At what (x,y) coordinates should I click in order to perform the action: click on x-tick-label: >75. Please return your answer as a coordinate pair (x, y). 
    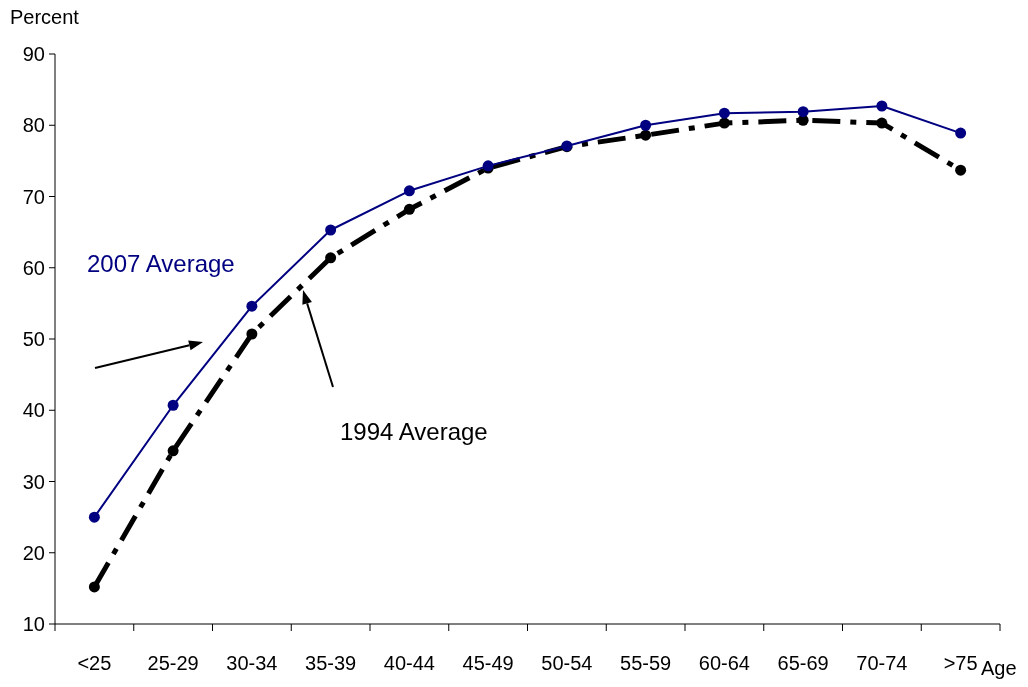
    Looking at the image, I should click on (960, 663).